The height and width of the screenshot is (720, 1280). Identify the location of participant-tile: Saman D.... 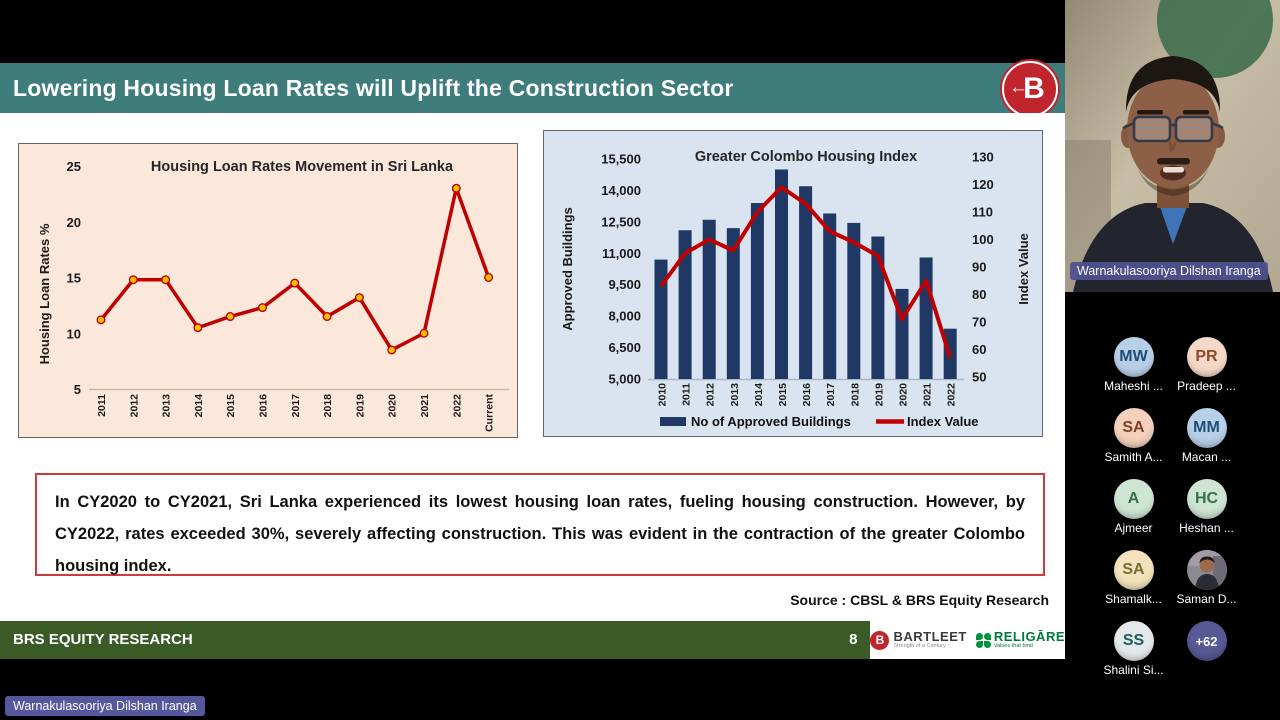
(1206, 585).